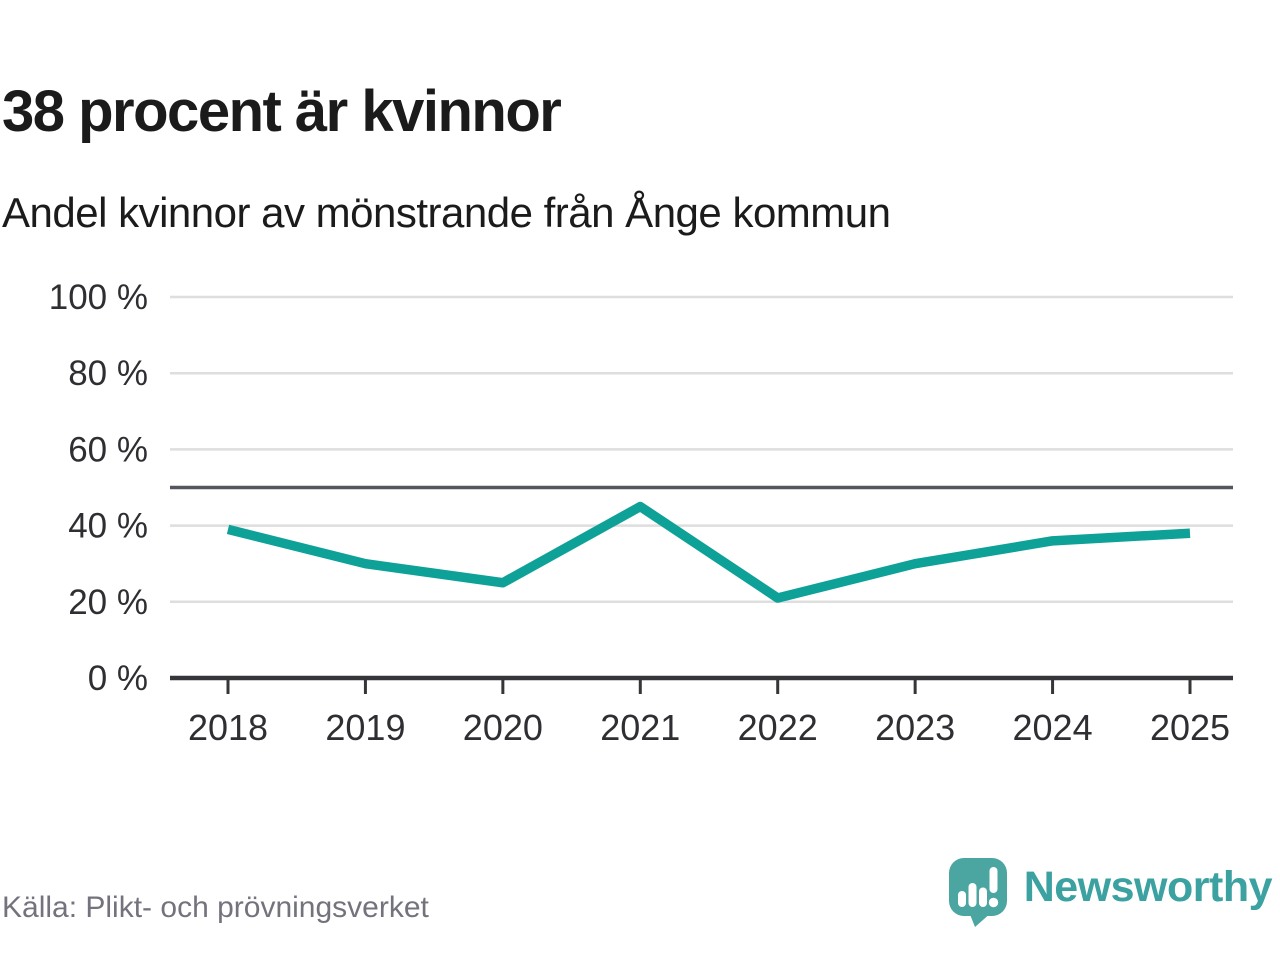 Image resolution: width=1280 pixels, height=960 pixels. I want to click on x-tick-label: 2024, so click(1053, 727).